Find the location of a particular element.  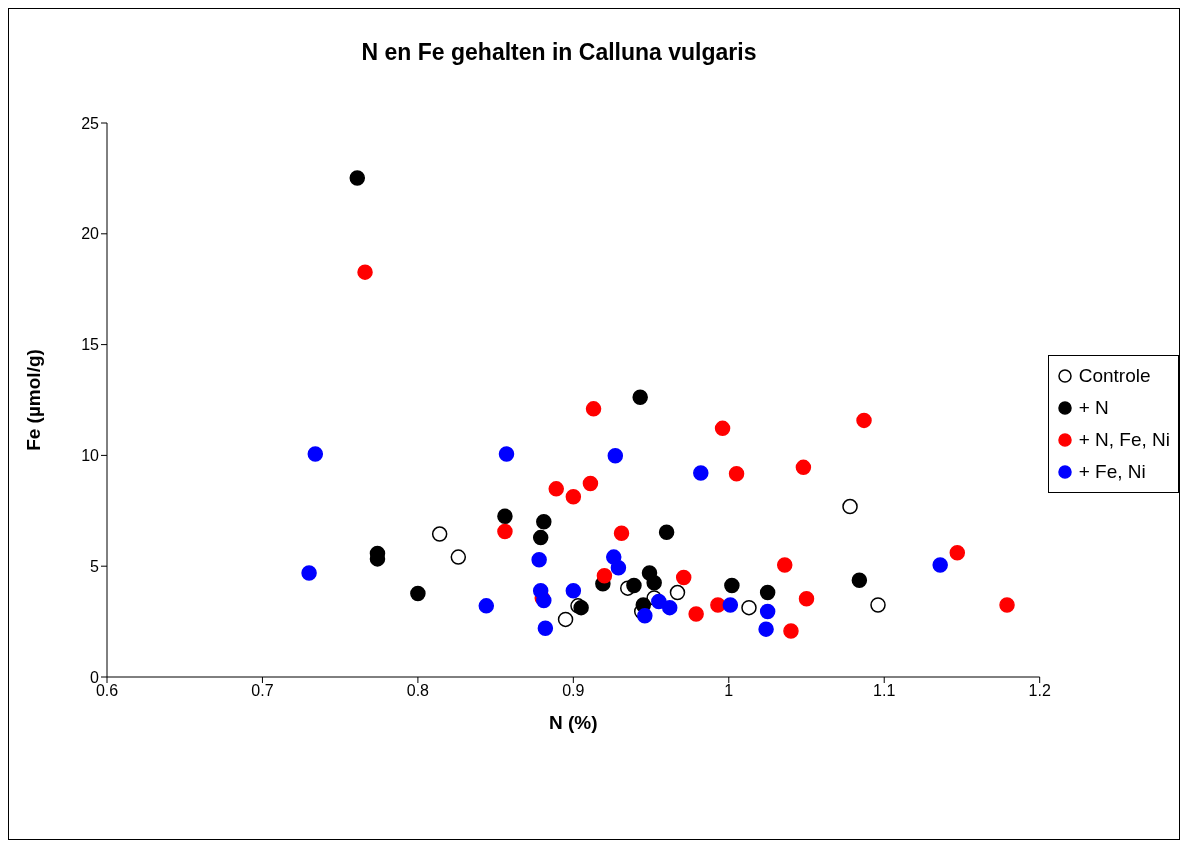

x-tick-label: 1 is located at coordinates (729, 691).